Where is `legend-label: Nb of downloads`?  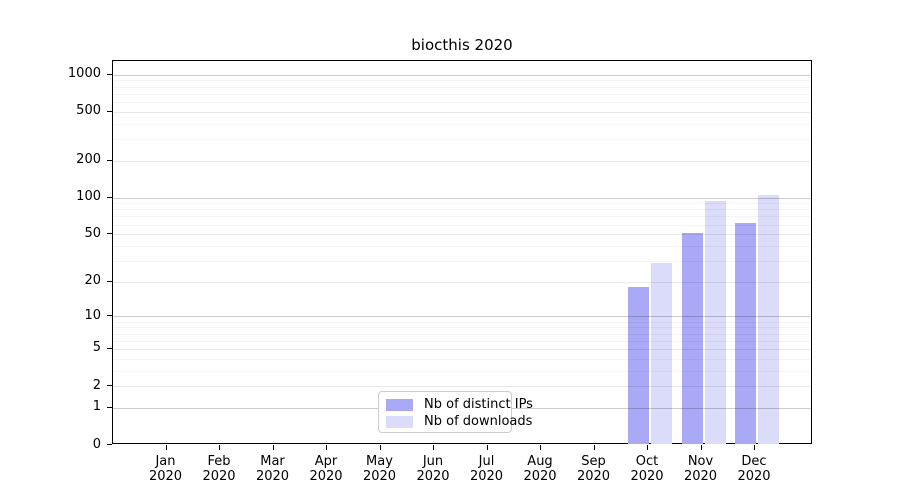 legend-label: Nb of downloads is located at coordinates (478, 421).